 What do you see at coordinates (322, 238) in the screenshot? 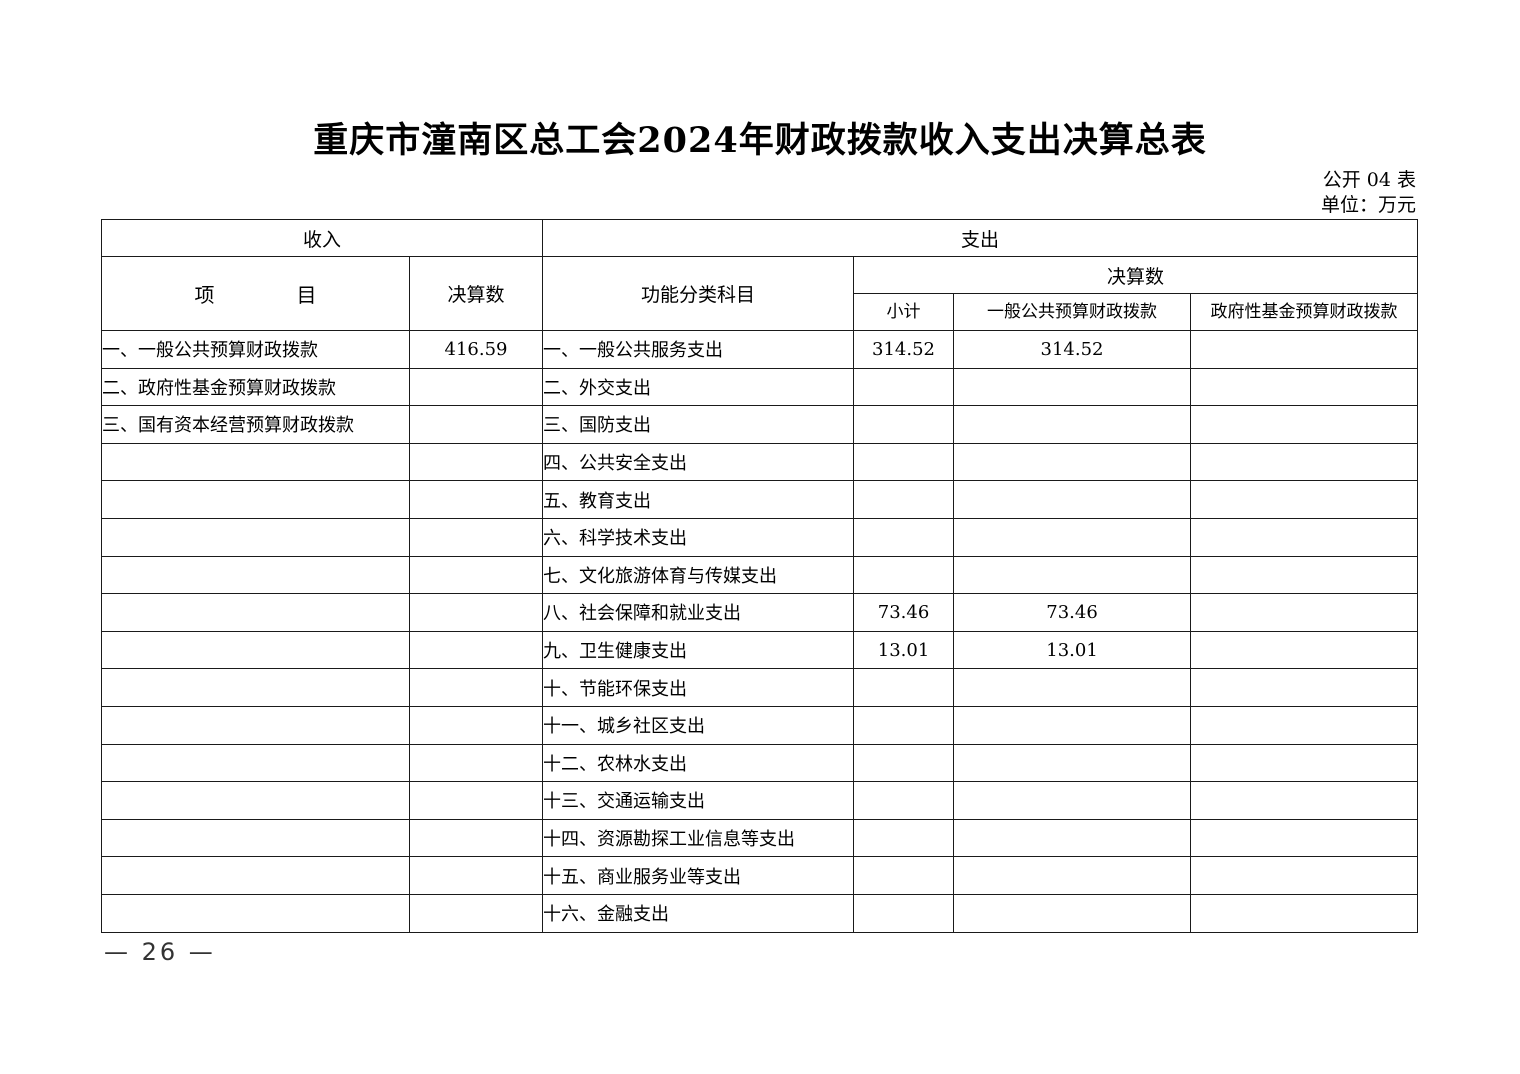
I see `header-income-section: 收入` at bounding box center [322, 238].